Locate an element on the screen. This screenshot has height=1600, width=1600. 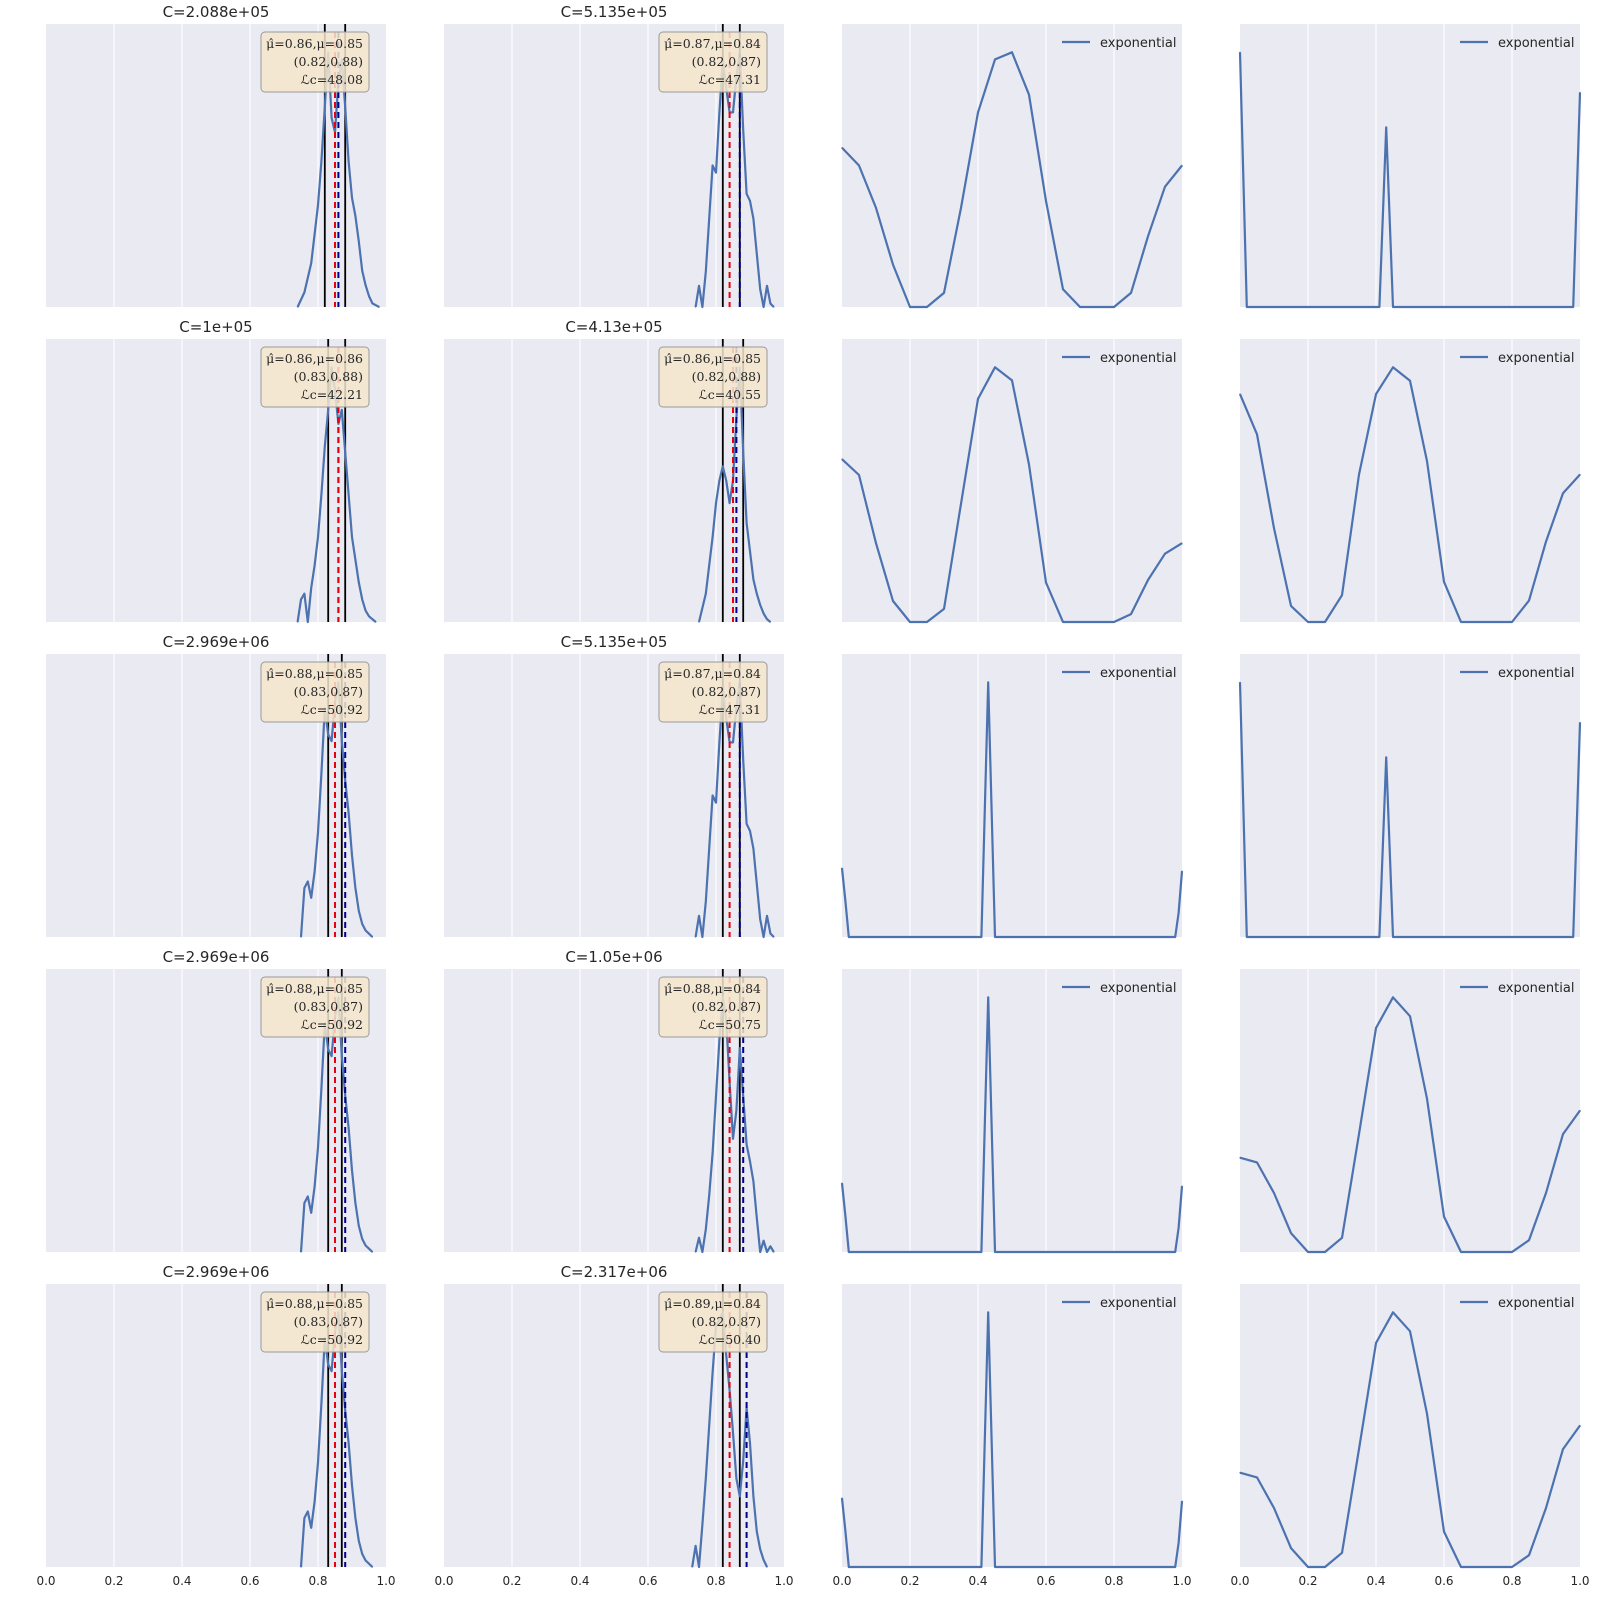
stats-line2: (0.83,0.87) is located at coordinates (328, 1321).